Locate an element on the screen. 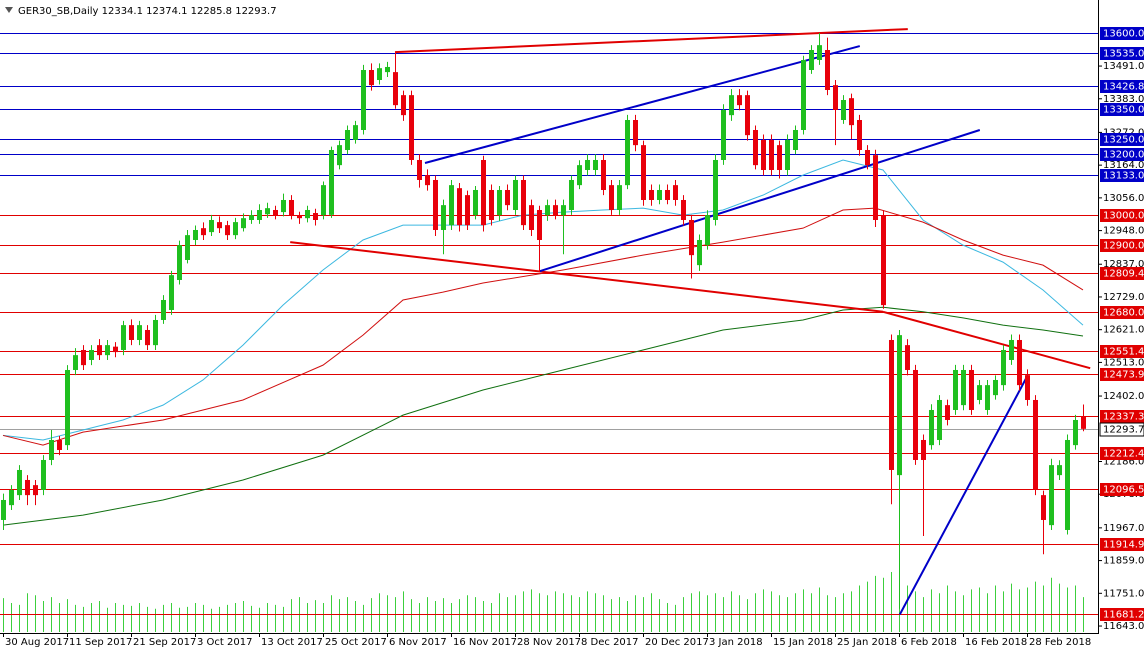 The image size is (1144, 651). y-tick-label: 11751.0 is located at coordinates (1123, 593).